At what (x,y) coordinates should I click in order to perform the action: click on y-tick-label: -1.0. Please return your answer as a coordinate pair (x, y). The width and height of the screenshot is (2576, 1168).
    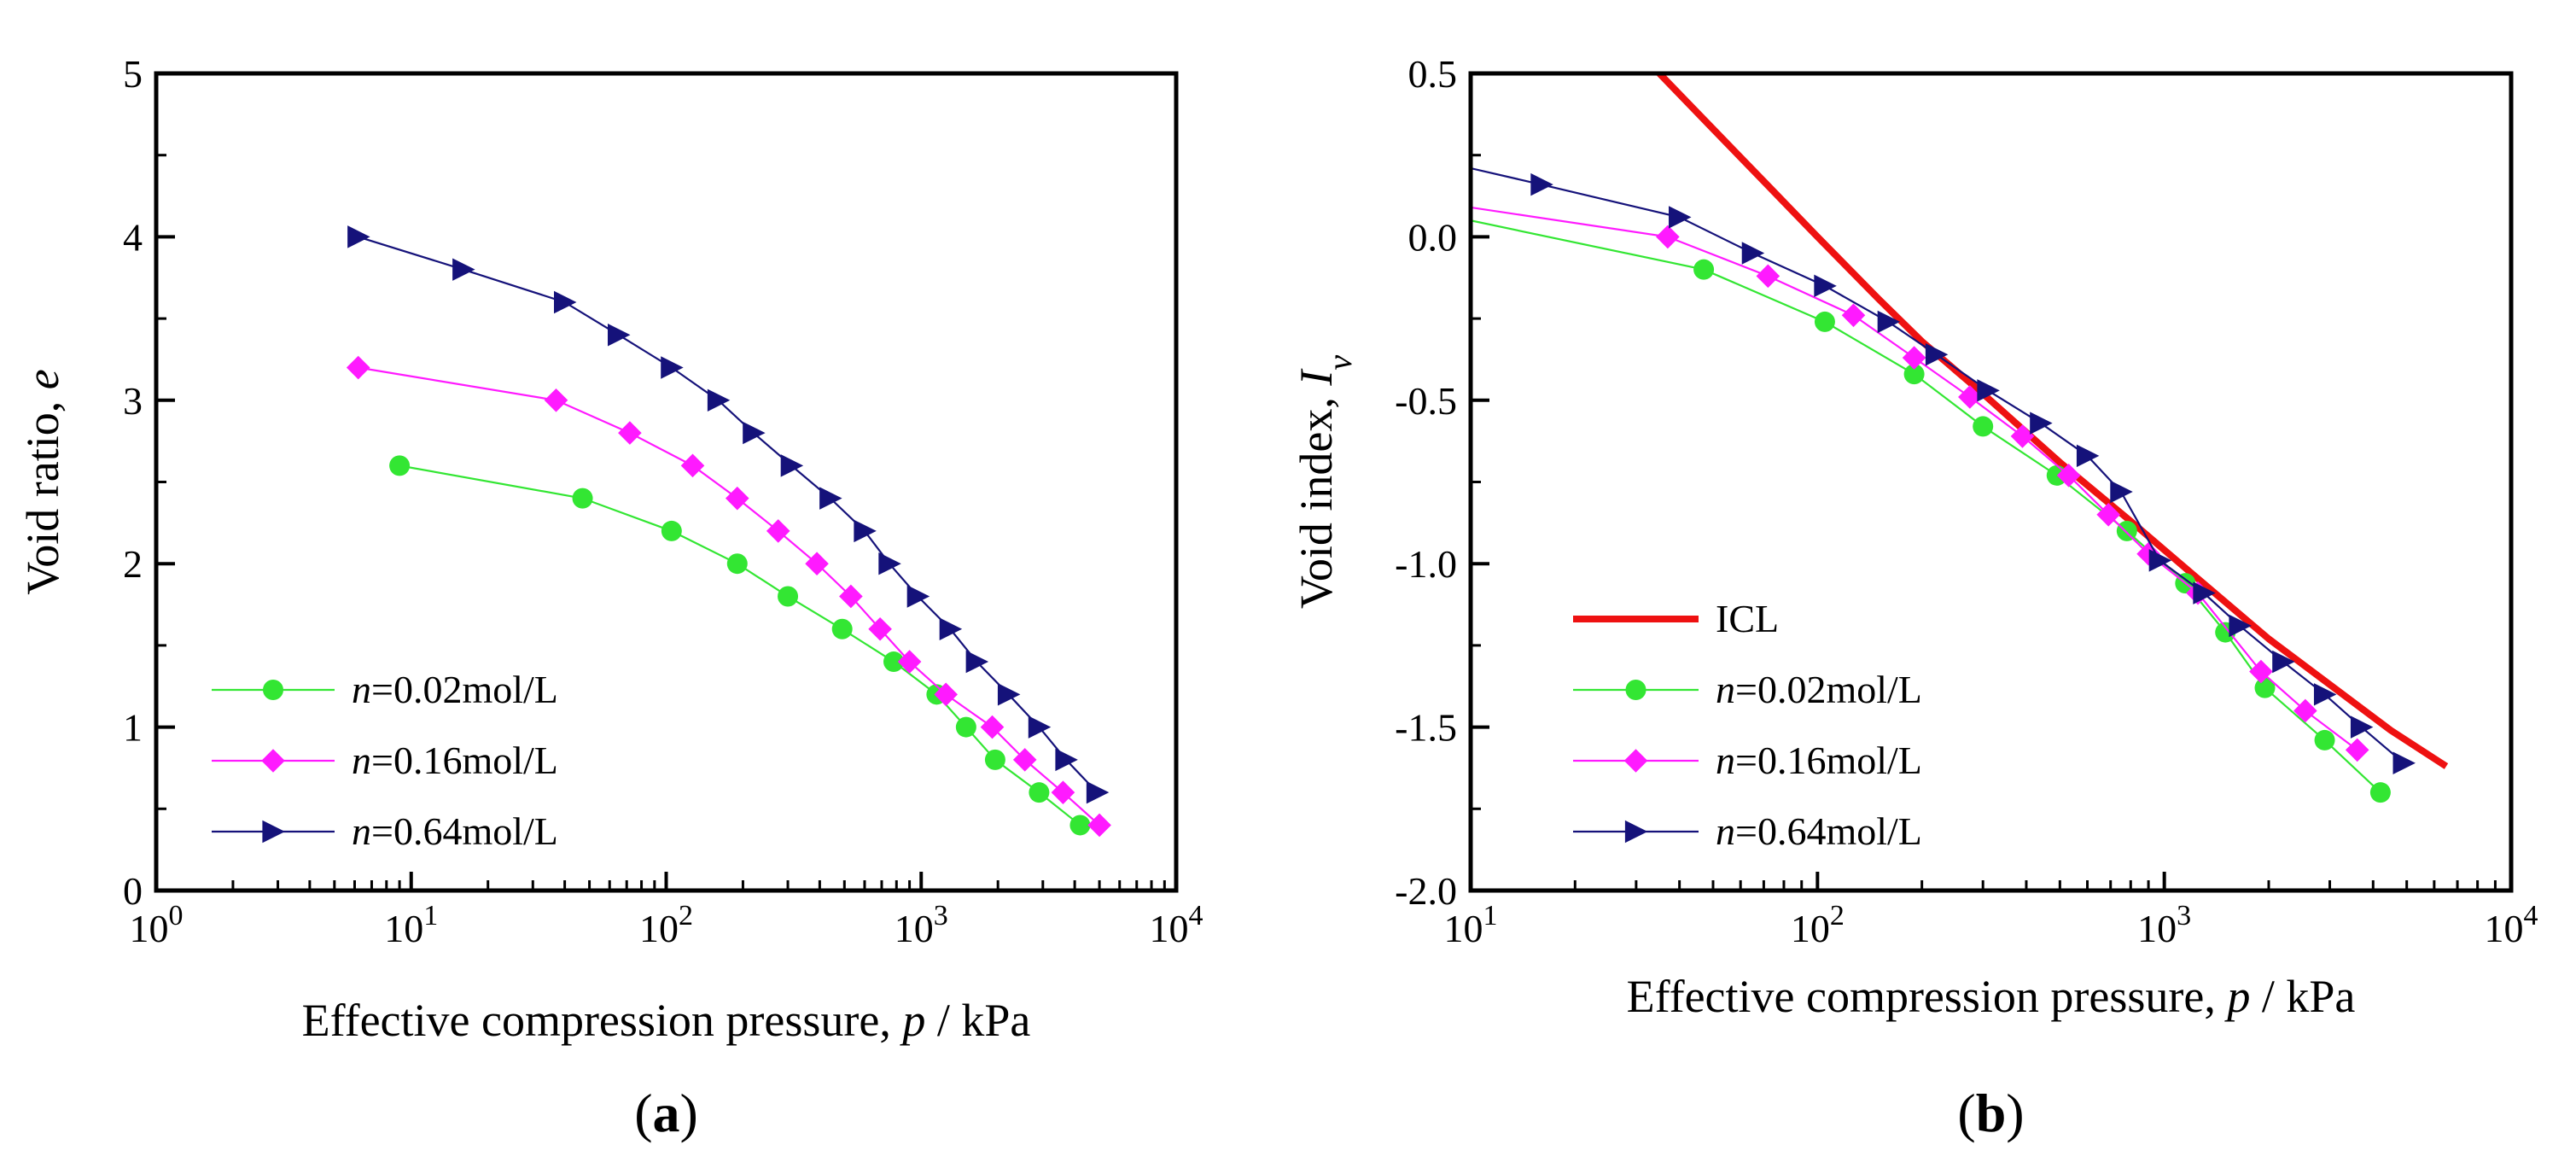
    Looking at the image, I should click on (1426, 564).